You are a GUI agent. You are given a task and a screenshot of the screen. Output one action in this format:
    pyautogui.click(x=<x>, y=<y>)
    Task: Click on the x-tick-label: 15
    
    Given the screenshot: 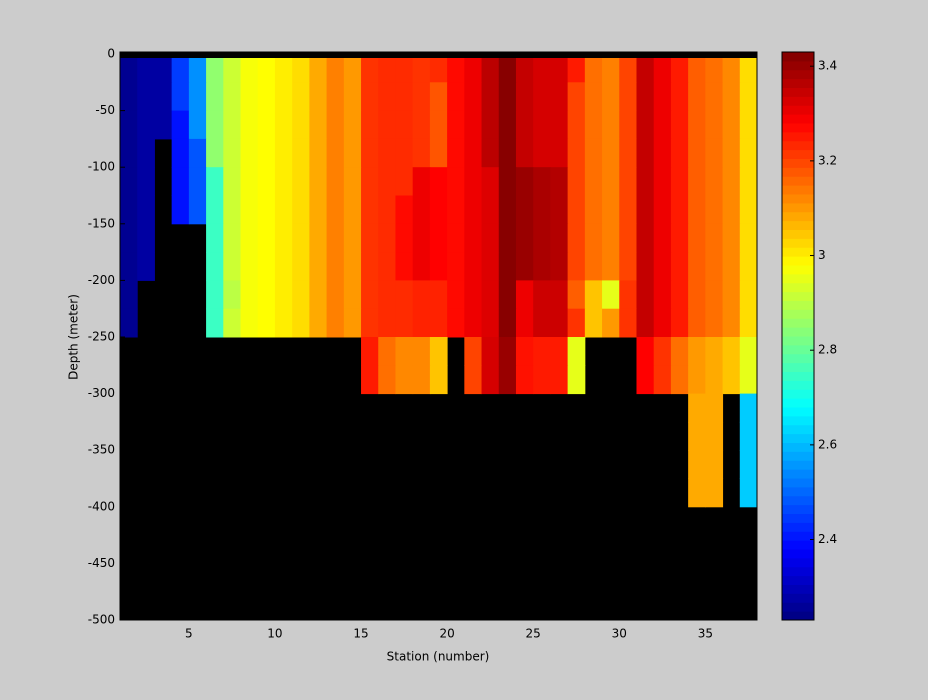 What is the action you would take?
    pyautogui.click(x=360, y=634)
    